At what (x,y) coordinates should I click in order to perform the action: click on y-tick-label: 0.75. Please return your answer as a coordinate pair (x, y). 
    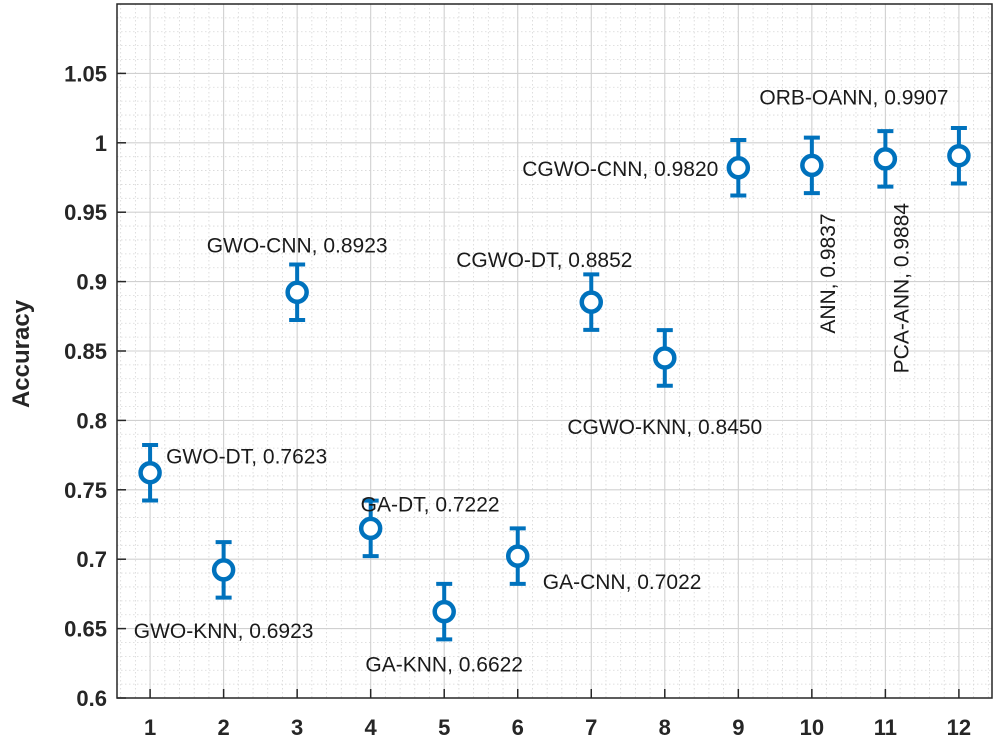
    Looking at the image, I should click on (85, 490).